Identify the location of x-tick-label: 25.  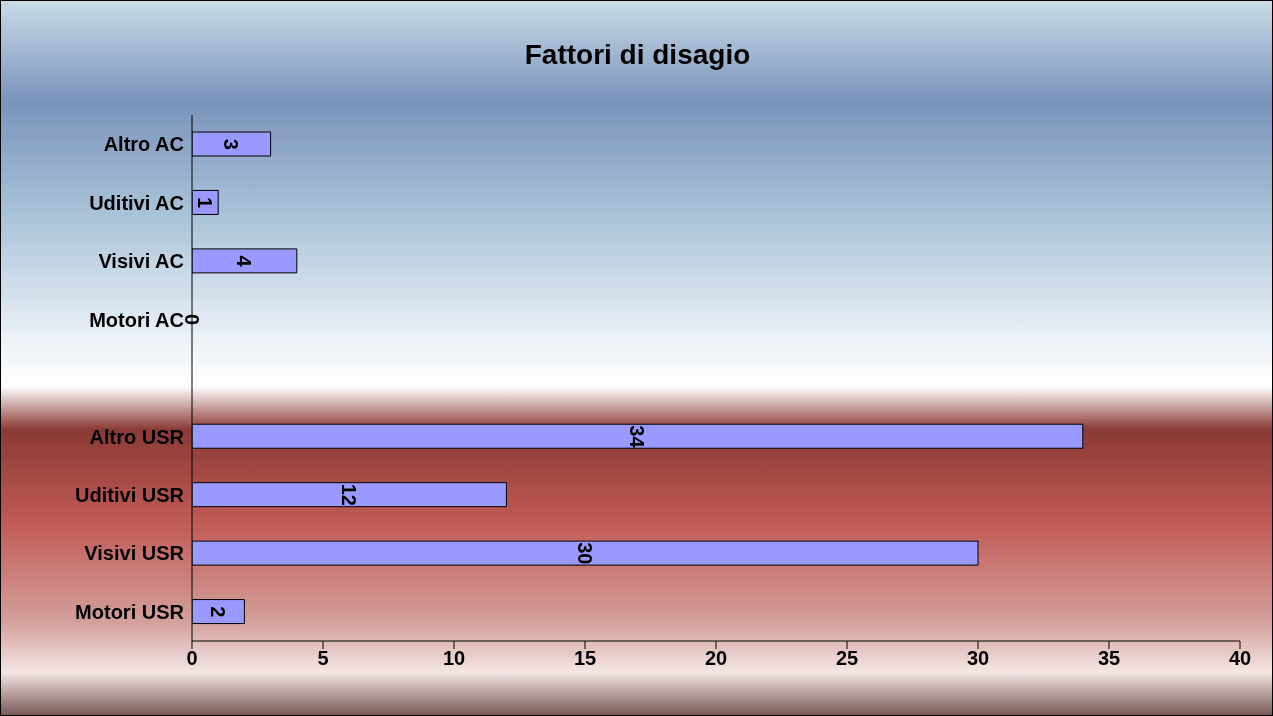
(847, 658).